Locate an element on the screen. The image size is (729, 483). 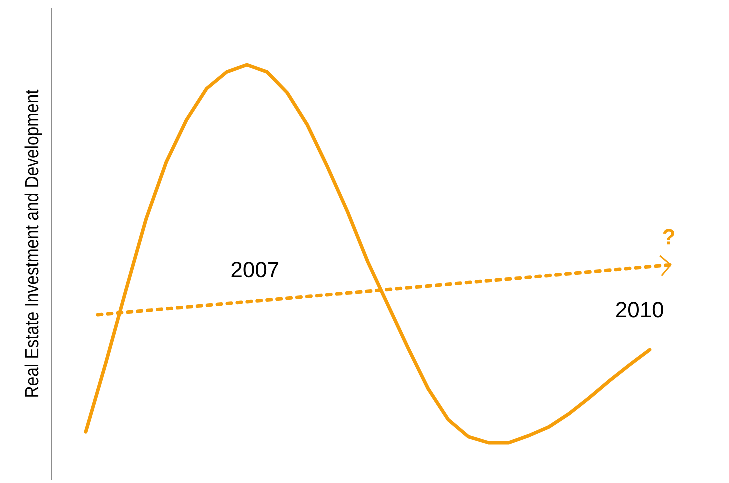
y-axis-title: Real Estate Investment and Development is located at coordinates (33, 243).